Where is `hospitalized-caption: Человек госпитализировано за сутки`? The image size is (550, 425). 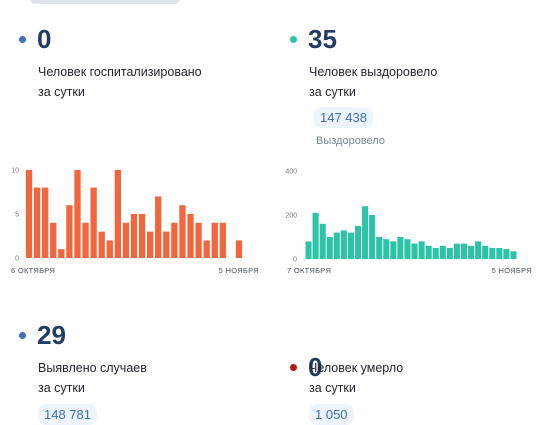
hospitalized-caption: Человек госпитализировано за сутки is located at coordinates (153, 82).